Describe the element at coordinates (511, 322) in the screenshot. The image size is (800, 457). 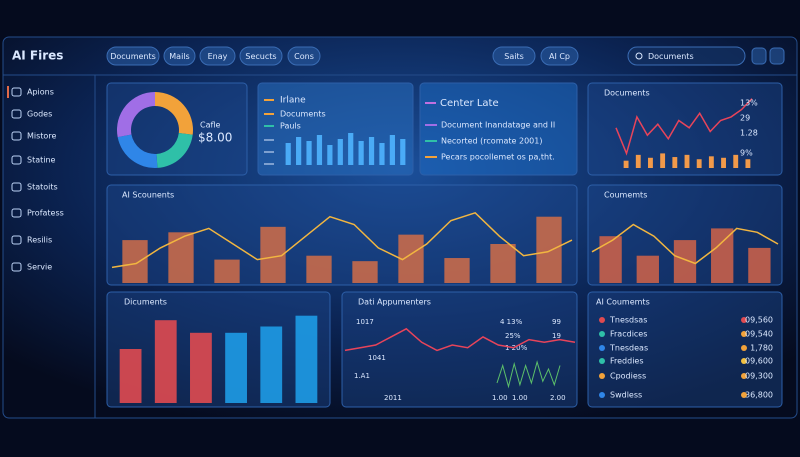
I see `axis-label: 4 13%` at that location.